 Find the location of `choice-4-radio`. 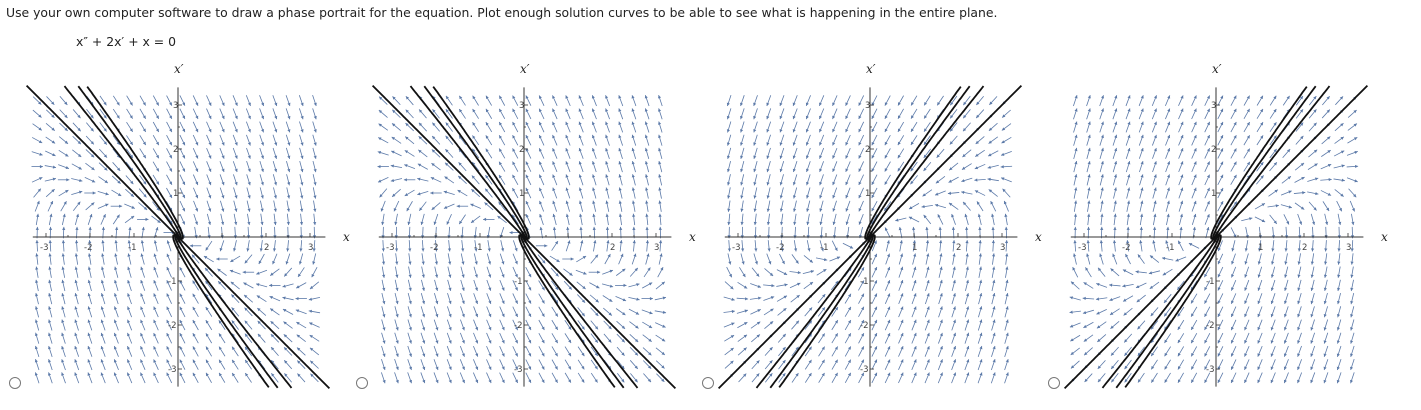

choice-4-radio is located at coordinates (1054, 383).